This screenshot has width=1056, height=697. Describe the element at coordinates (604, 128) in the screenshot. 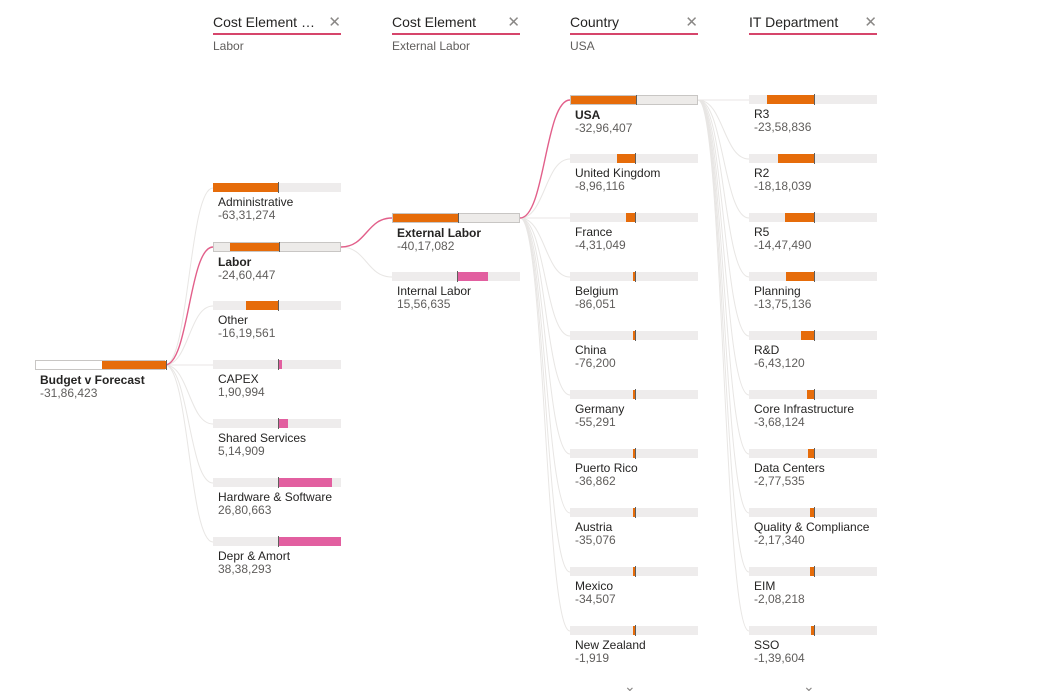

I see `node-value: -32,96,407` at that location.